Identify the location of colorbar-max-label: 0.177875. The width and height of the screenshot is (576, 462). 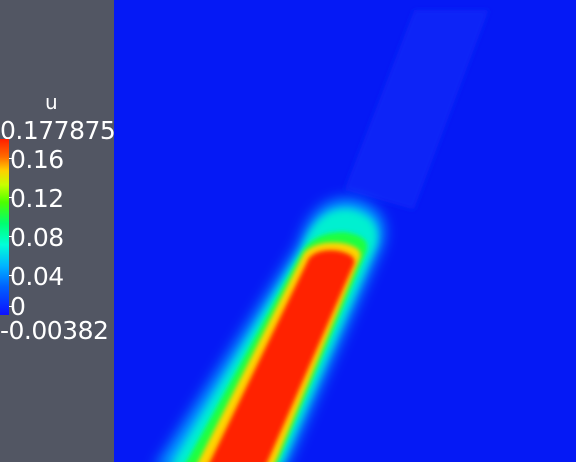
(58, 130).